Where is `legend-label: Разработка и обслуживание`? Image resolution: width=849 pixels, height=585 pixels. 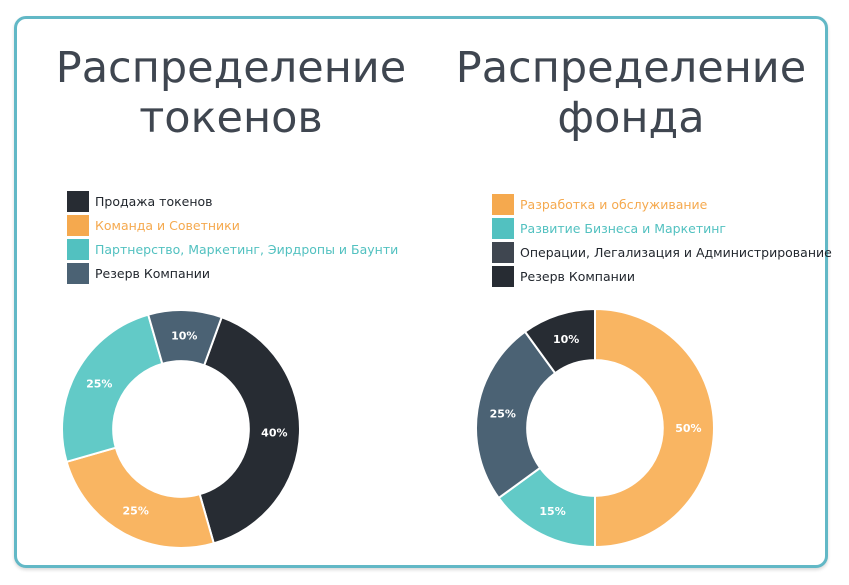 legend-label: Разработка и обслуживание is located at coordinates (614, 204).